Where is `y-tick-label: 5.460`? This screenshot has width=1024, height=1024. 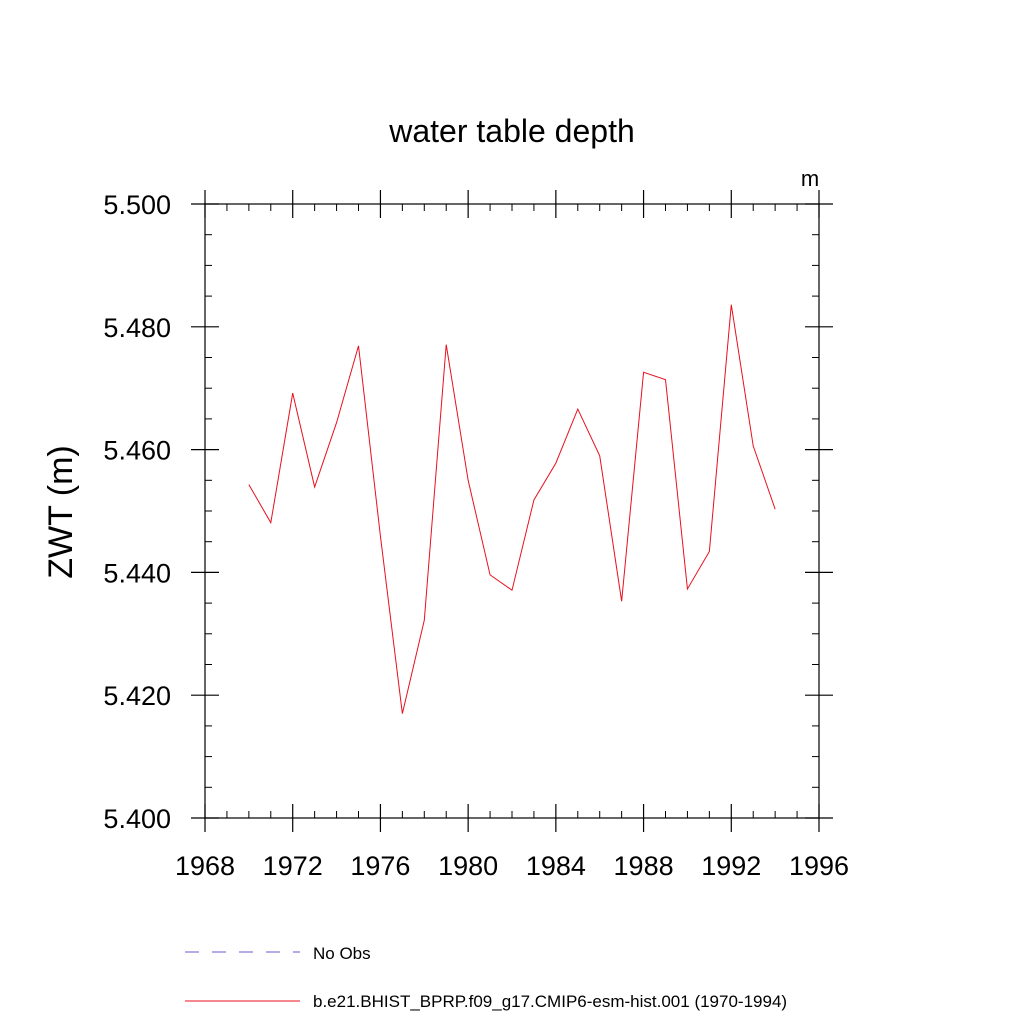
y-tick-label: 5.460 is located at coordinates (137, 451).